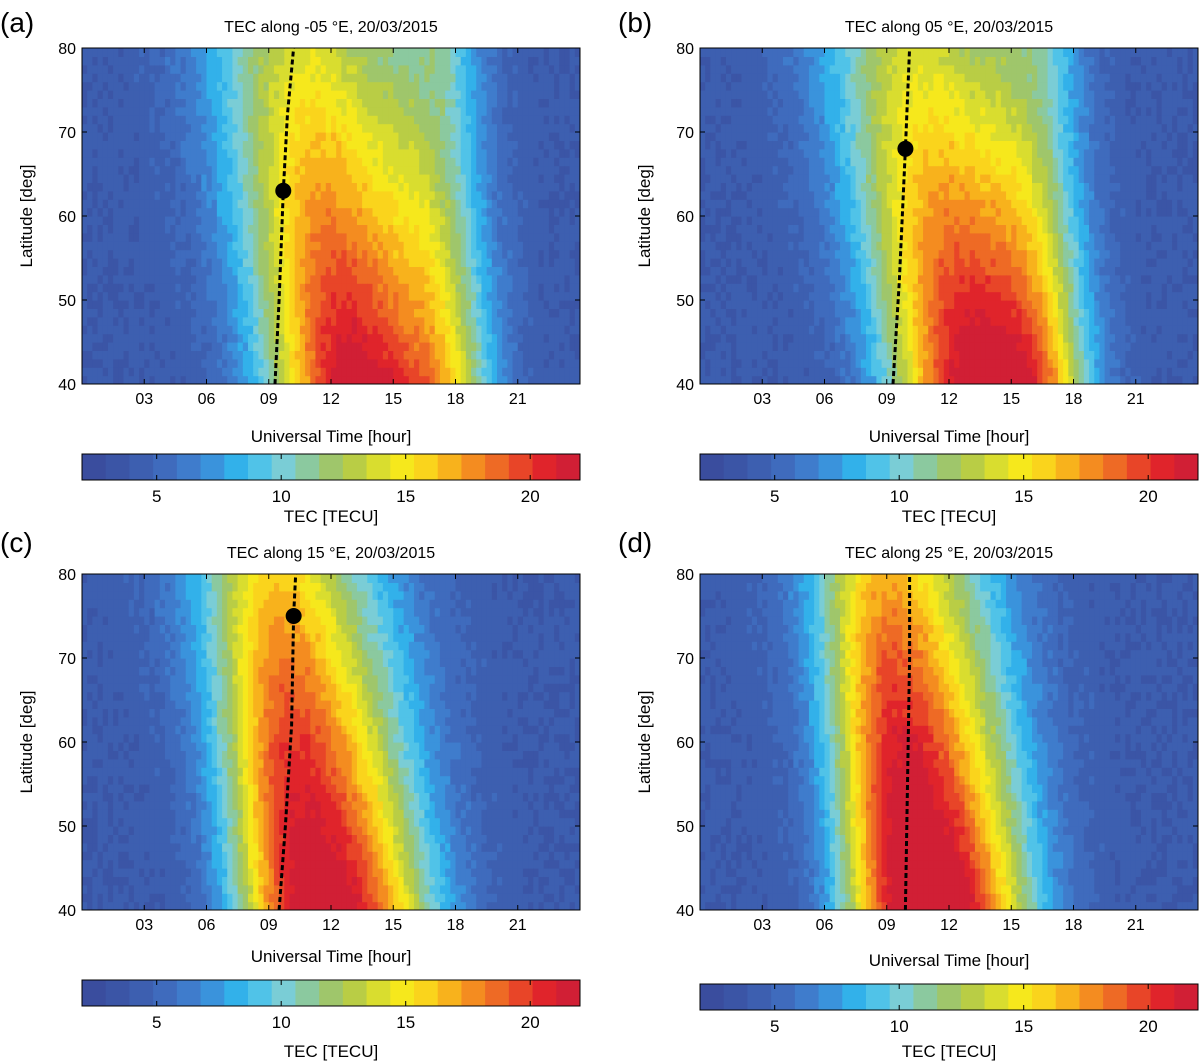  I want to click on panel-label: (c), so click(16, 542).